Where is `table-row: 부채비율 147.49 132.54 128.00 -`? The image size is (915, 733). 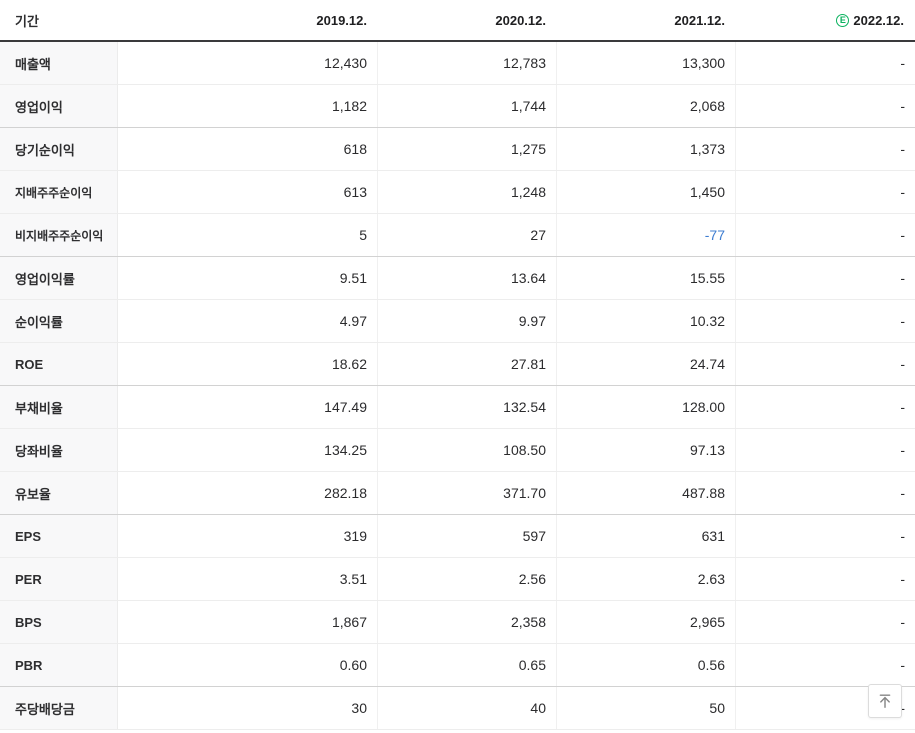 table-row: 부채비율 147.49 132.54 128.00 - is located at coordinates (457, 407).